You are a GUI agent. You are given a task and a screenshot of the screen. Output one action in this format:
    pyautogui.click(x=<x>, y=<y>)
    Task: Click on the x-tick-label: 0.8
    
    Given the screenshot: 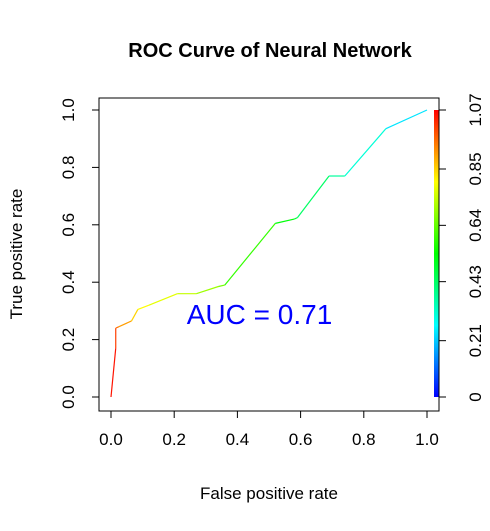 What is the action you would take?
    pyautogui.click(x=364, y=439)
    